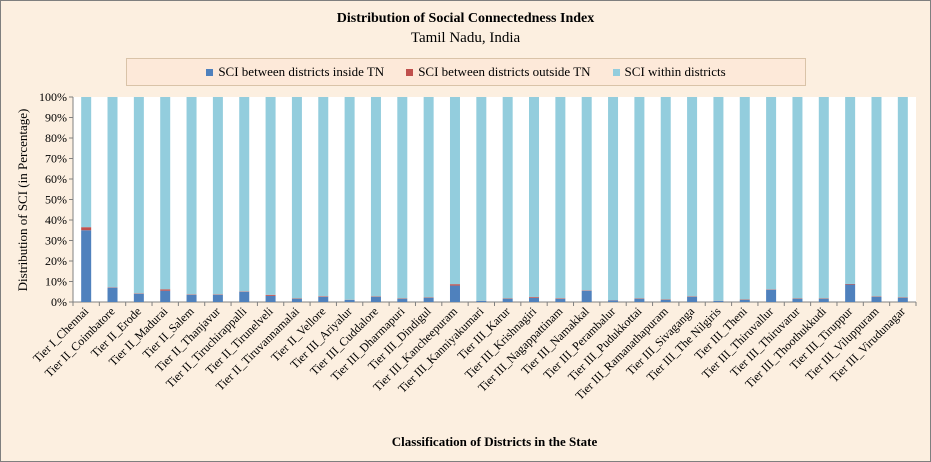 This screenshot has height=462, width=931. I want to click on chart-subtitle: Tamil Nadu, India, so click(465, 38).